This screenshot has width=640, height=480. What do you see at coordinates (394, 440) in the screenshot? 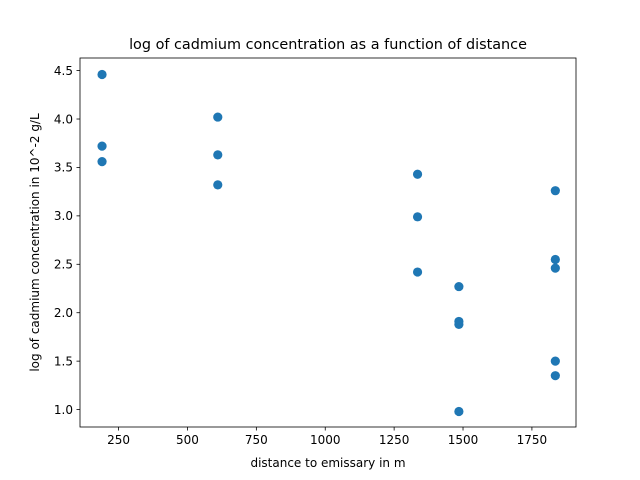
I see `x-tick-label: 1250` at bounding box center [394, 440].